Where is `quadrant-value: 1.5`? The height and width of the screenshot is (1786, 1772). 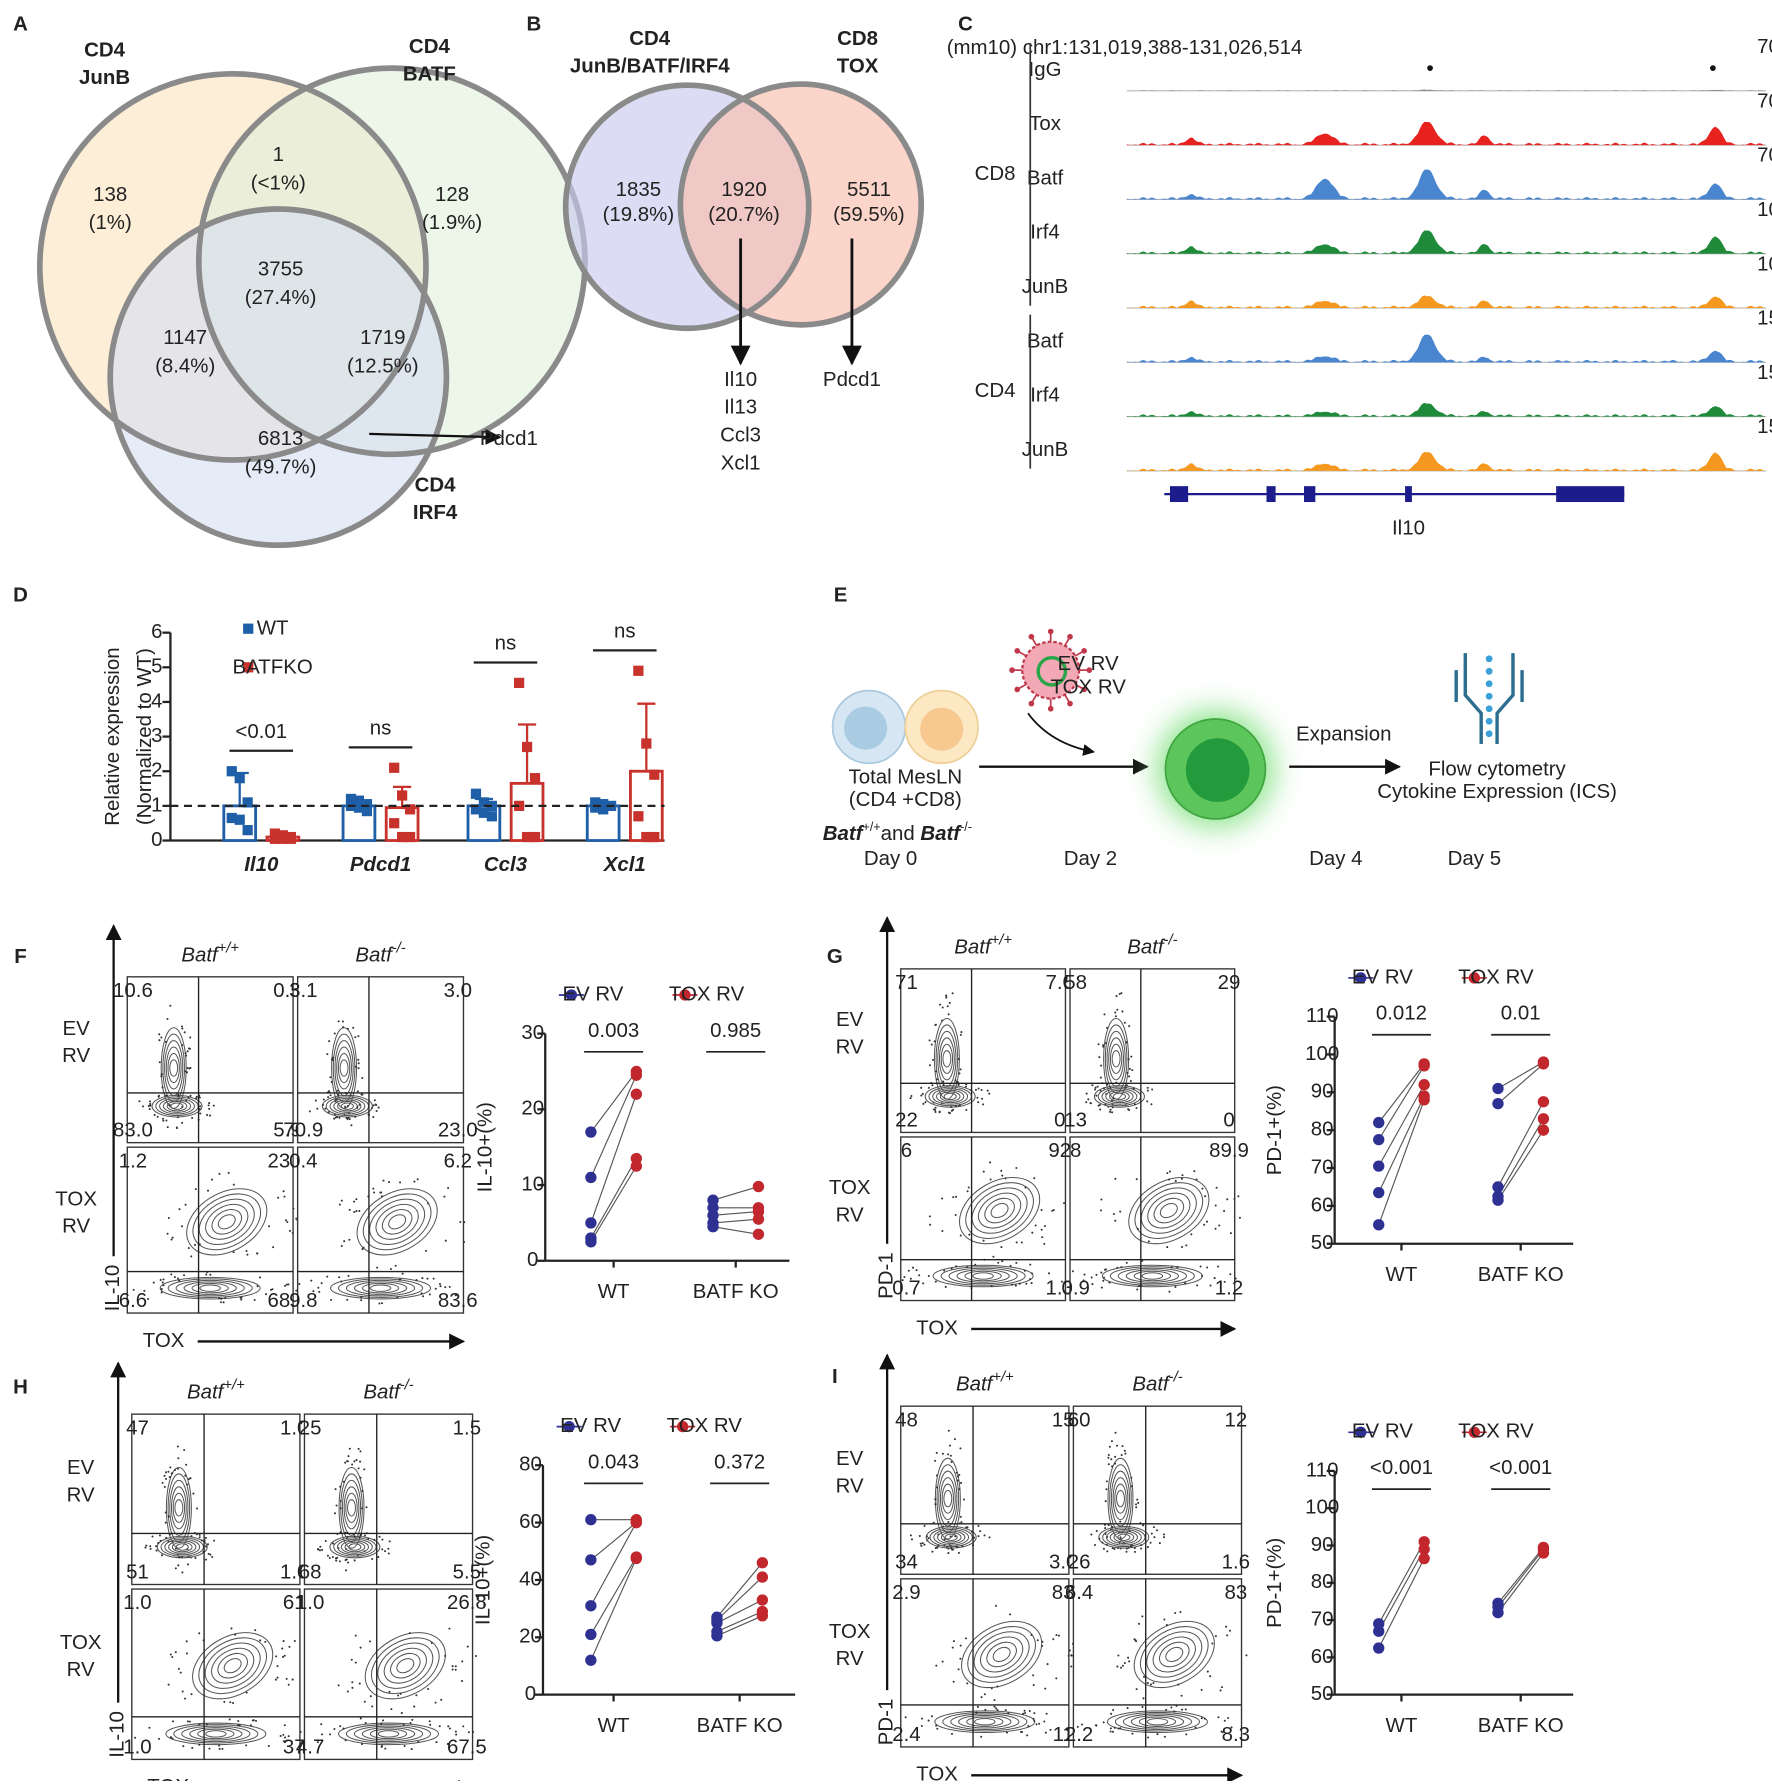
quadrant-value: 1.5 is located at coordinates (467, 1427).